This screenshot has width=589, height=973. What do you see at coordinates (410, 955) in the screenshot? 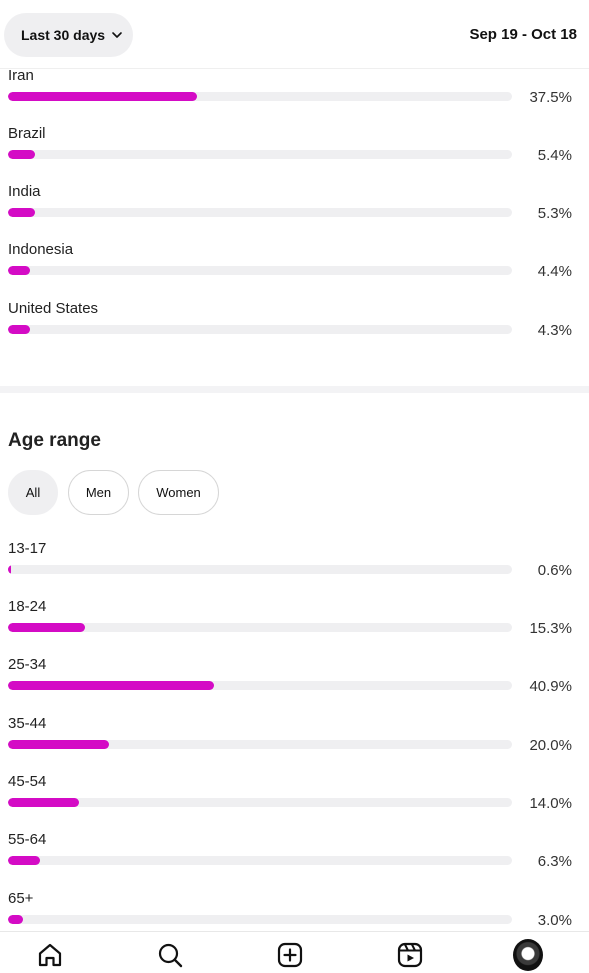
I see `reels-icon` at bounding box center [410, 955].